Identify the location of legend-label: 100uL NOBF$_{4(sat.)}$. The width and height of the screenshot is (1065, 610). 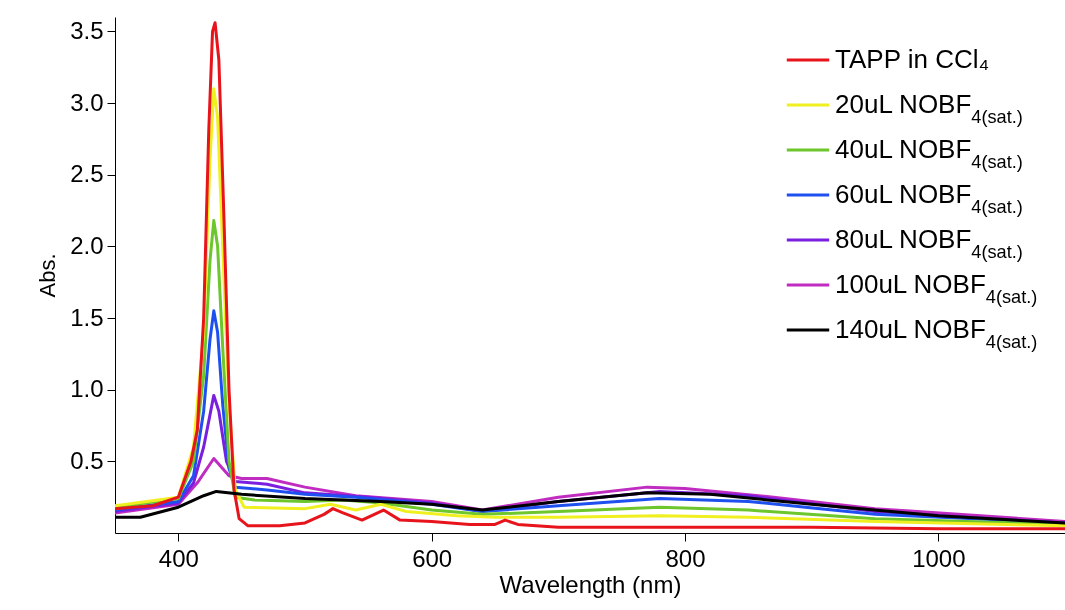
(936, 288).